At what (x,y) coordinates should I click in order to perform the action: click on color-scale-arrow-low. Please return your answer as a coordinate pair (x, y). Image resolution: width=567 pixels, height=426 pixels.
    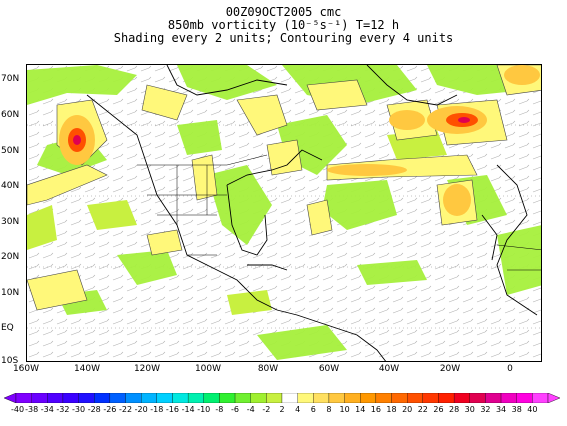
    Looking at the image, I should click on (10, 398).